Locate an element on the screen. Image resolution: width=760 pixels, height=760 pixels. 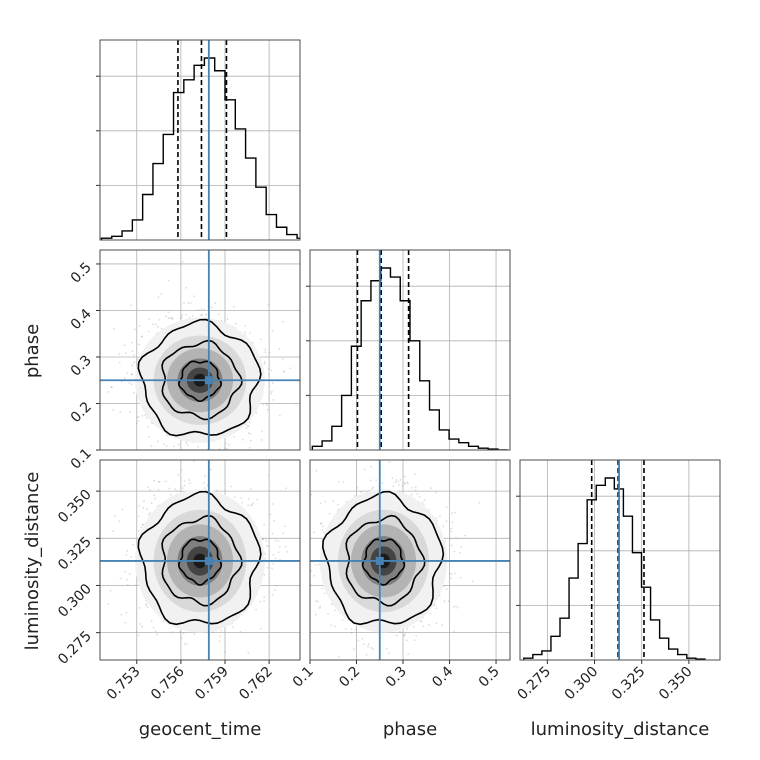
xlabel-luminosity-distance: luminosity_distance is located at coordinates (620, 729).